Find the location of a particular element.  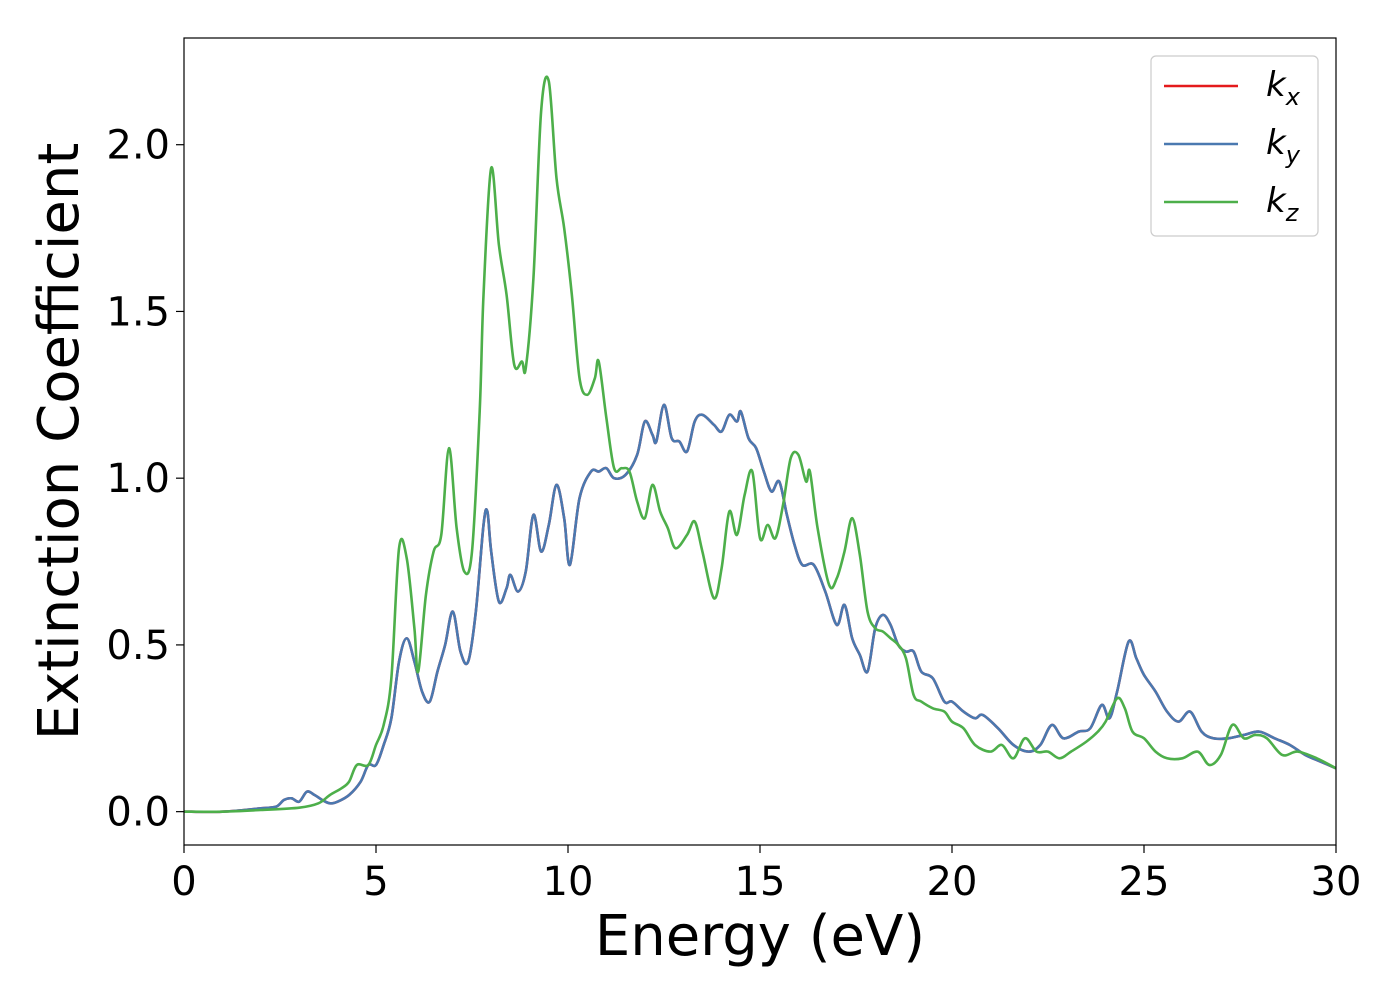

x-axis-title: Energy (eV) is located at coordinates (760, 936).